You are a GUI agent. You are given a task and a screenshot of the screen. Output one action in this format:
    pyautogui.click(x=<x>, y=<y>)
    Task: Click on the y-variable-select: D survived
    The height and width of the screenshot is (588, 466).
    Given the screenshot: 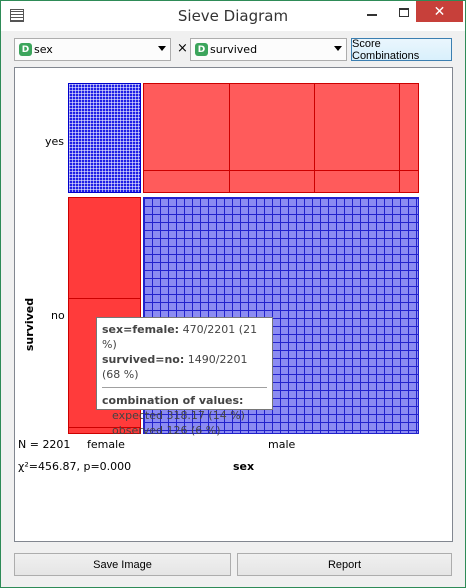 What is the action you would take?
    pyautogui.click(x=268, y=49)
    